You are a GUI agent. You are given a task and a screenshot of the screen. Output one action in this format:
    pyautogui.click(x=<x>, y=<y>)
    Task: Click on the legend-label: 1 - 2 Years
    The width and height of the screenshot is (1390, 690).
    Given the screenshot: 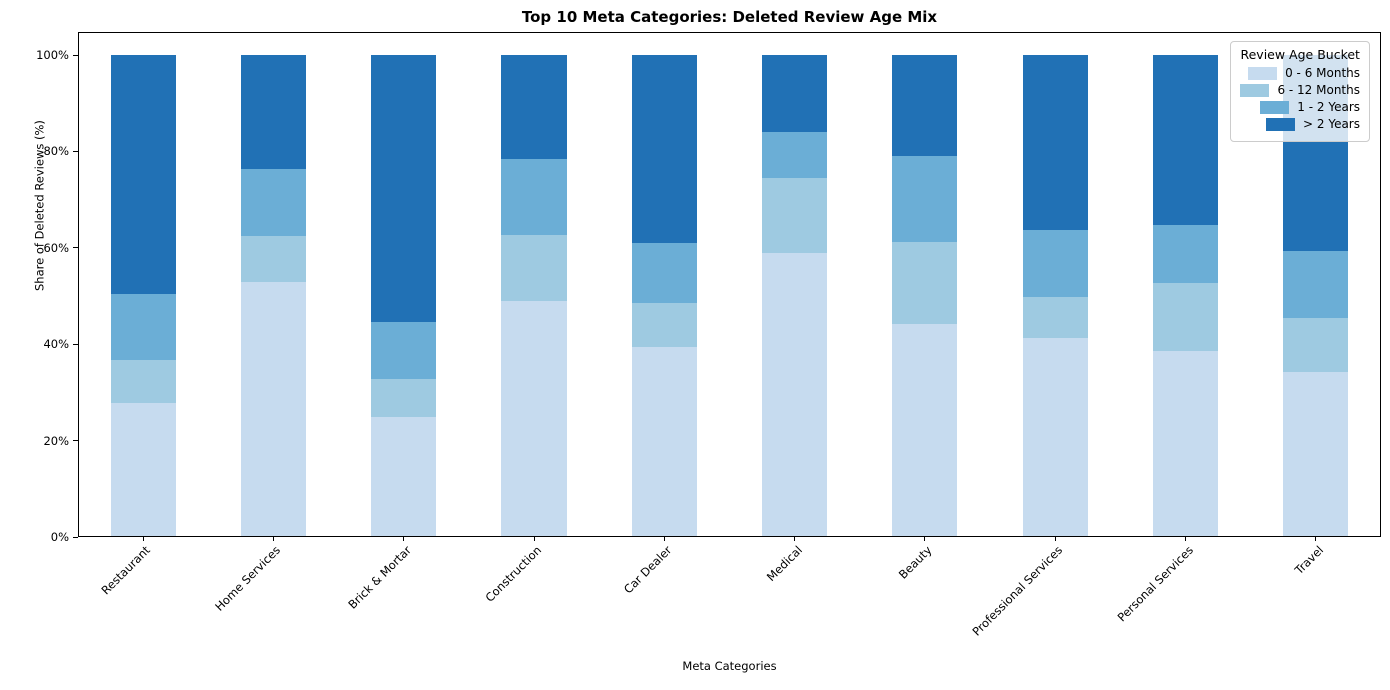 What is the action you would take?
    pyautogui.click(x=1328, y=107)
    